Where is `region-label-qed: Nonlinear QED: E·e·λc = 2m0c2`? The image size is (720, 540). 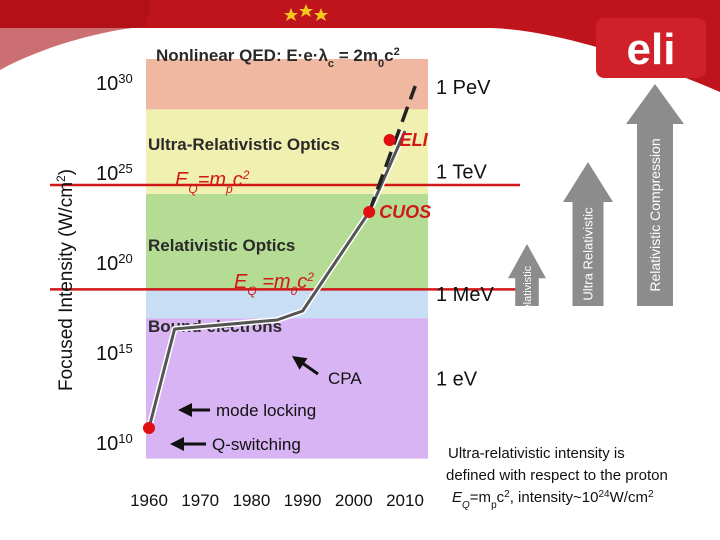 region-label-qed: Nonlinear QED: E·e·λc = 2m0c2 is located at coordinates (278, 58).